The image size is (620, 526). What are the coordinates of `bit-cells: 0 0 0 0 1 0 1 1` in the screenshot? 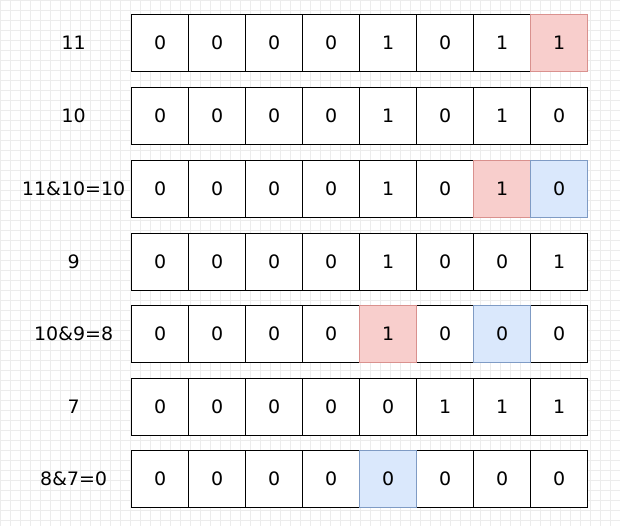 It's located at (364, 43).